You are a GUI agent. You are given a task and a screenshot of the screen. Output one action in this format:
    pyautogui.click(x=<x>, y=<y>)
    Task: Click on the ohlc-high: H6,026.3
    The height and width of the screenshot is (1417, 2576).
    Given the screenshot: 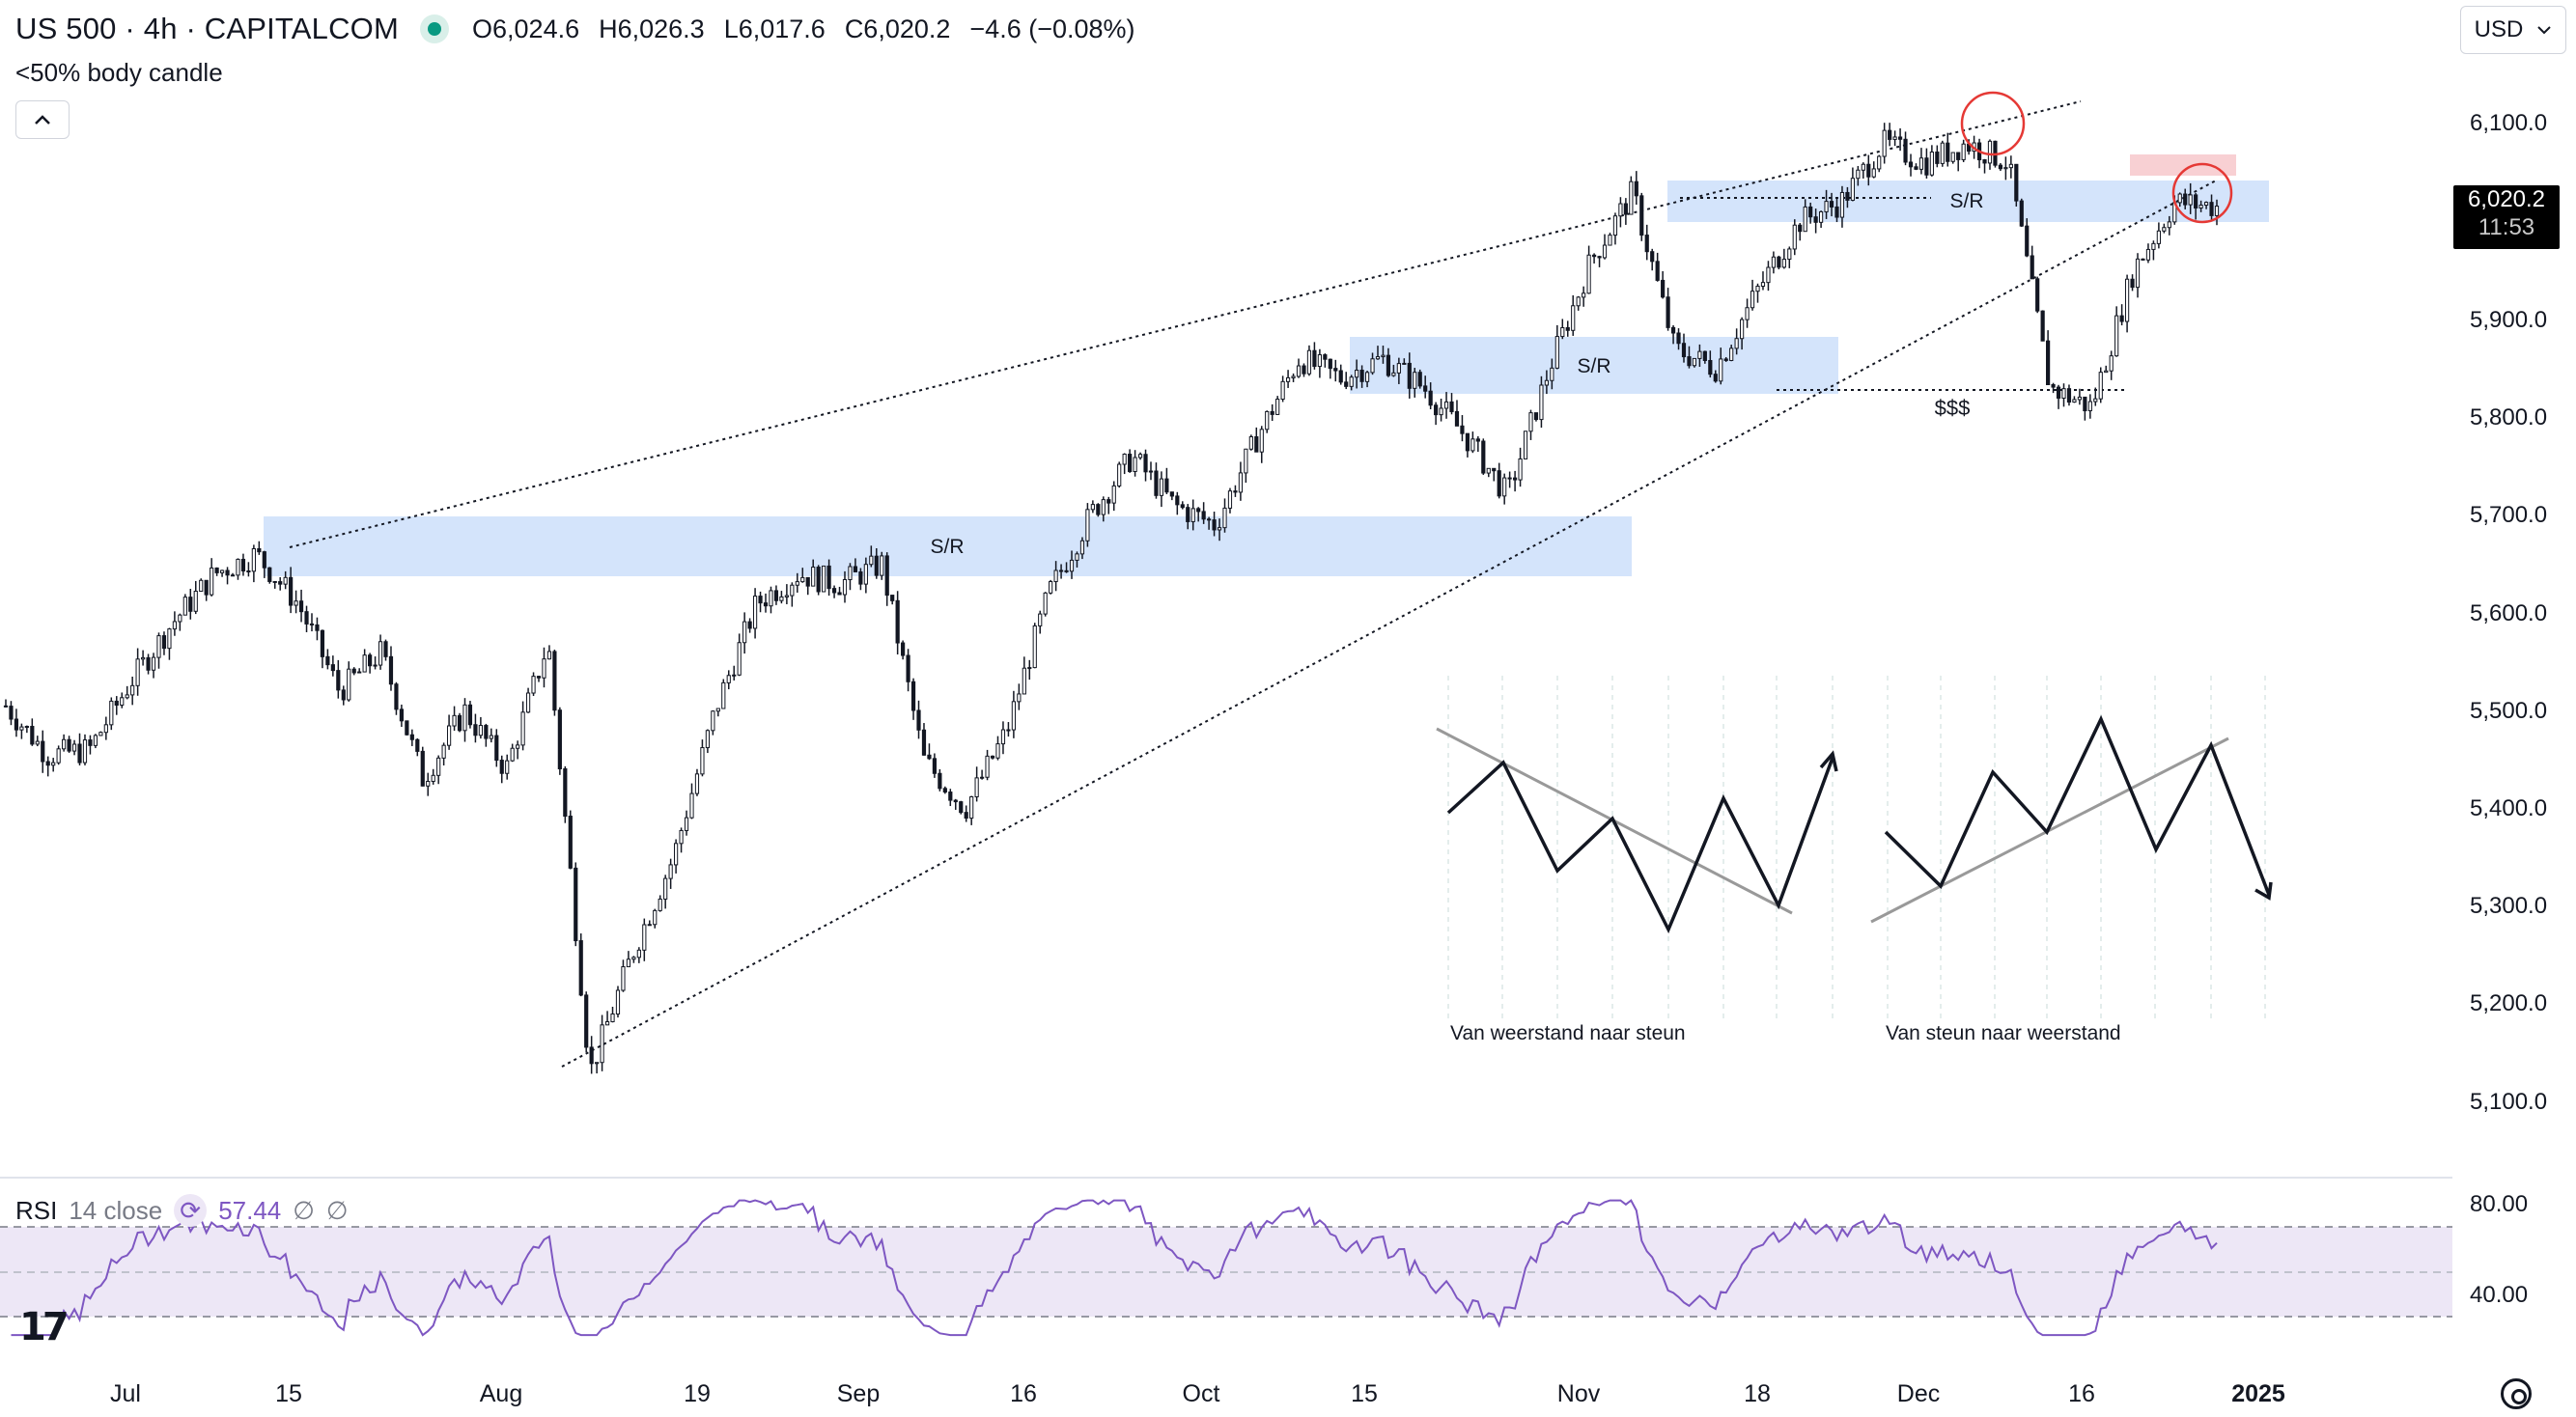 What is the action you would take?
    pyautogui.click(x=652, y=28)
    